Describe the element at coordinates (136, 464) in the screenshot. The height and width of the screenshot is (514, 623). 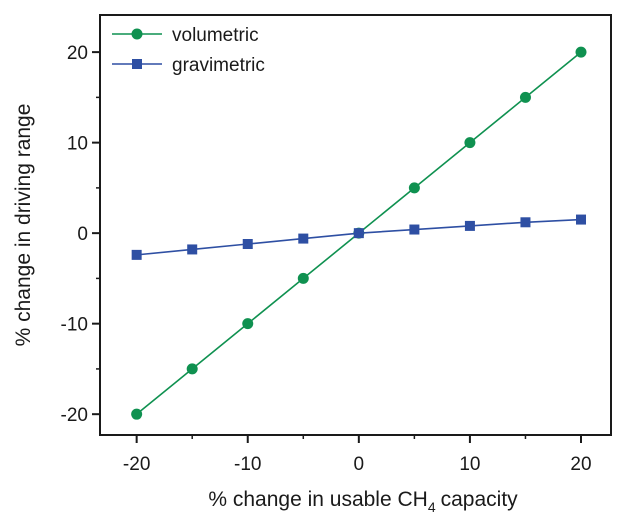
I see `x-tick-label: -20` at that location.